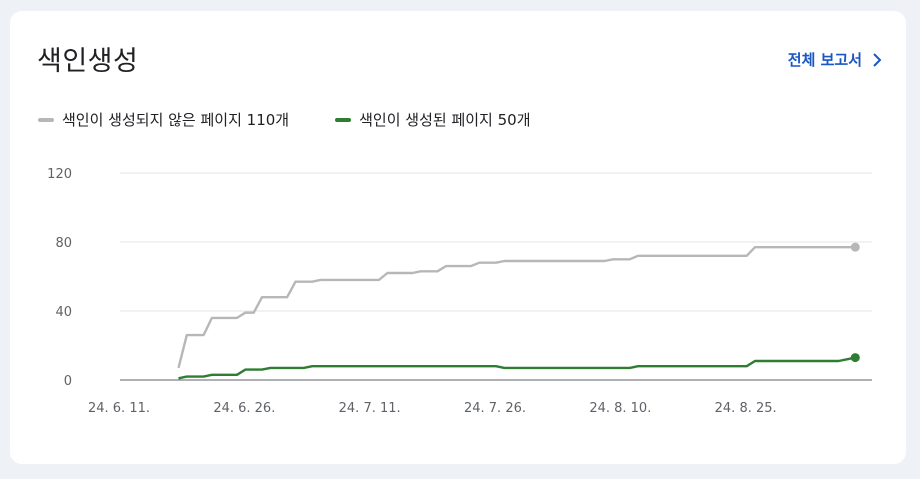 This screenshot has width=920, height=479. Describe the element at coordinates (445, 120) in the screenshot. I see `legend-label-indexed: 색인이 생성된 페이지 50개` at that location.